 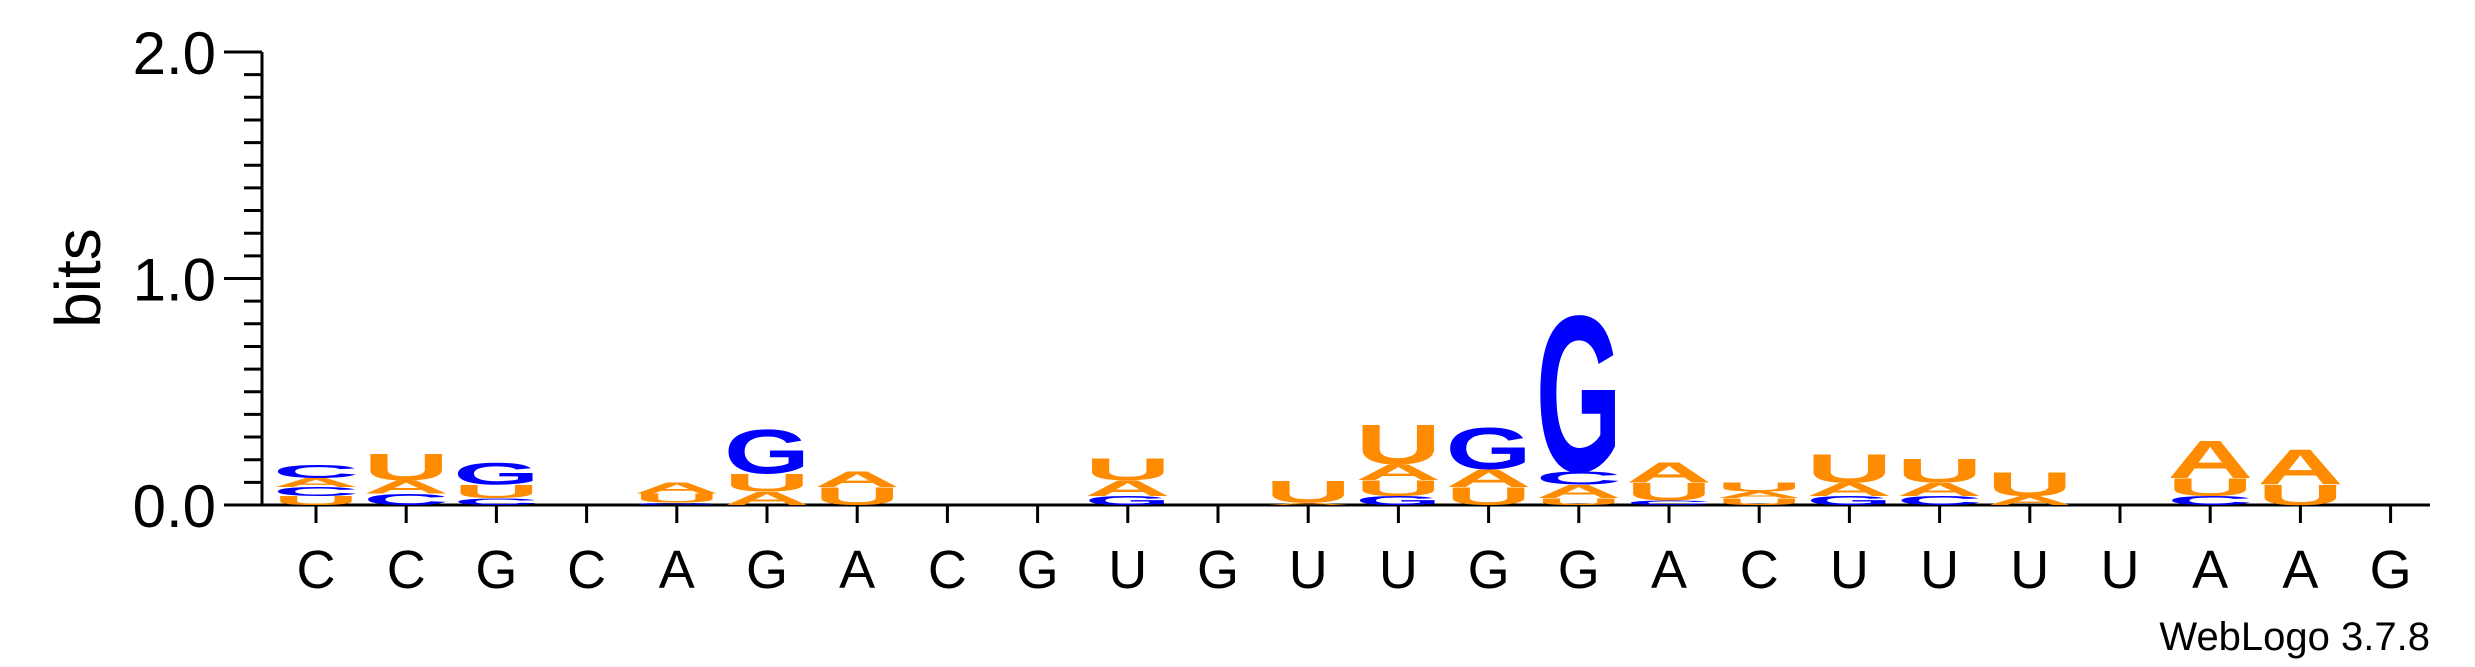 What do you see at coordinates (174, 506) in the screenshot?
I see `y-tick-label: 0.0` at bounding box center [174, 506].